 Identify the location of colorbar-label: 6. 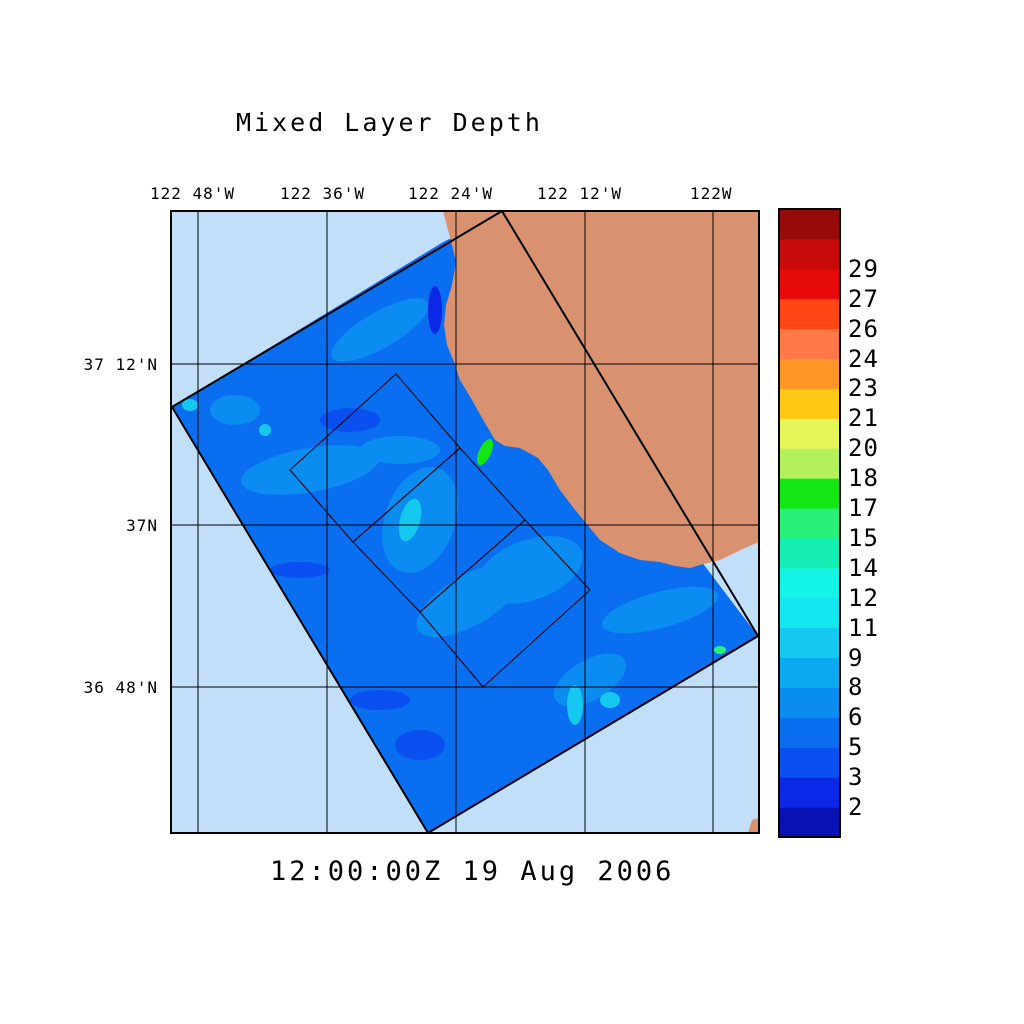
(856, 717).